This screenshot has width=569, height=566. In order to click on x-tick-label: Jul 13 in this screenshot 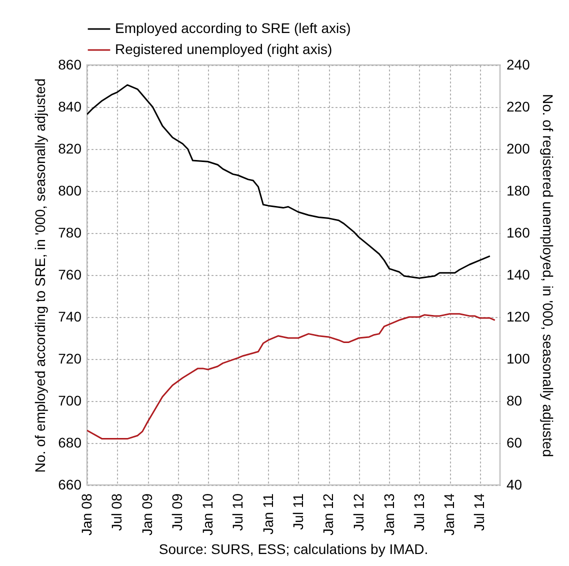, I will do `click(418, 512)`.